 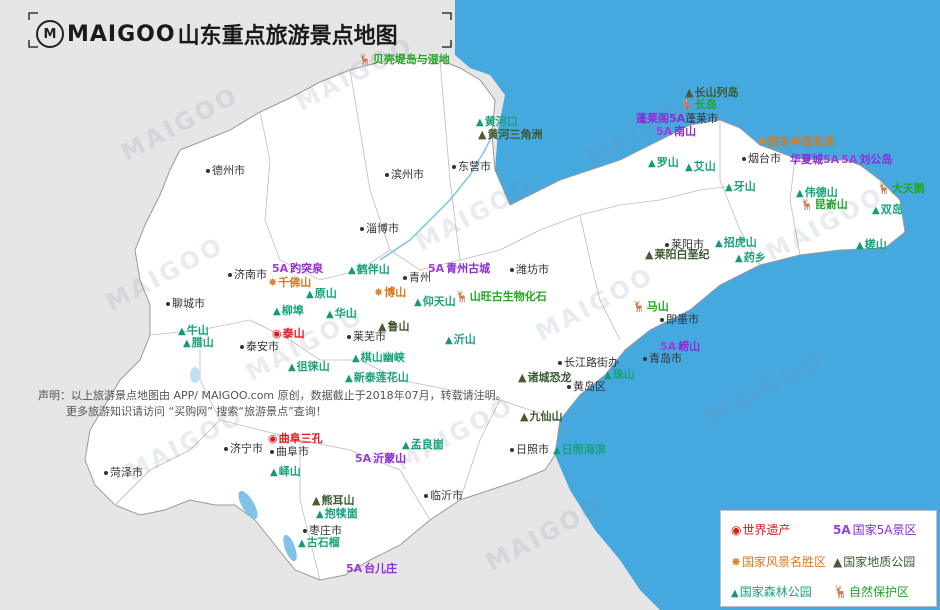 What do you see at coordinates (579, 449) in the screenshot?
I see `spot-forest: ▲日照海滨` at bounding box center [579, 449].